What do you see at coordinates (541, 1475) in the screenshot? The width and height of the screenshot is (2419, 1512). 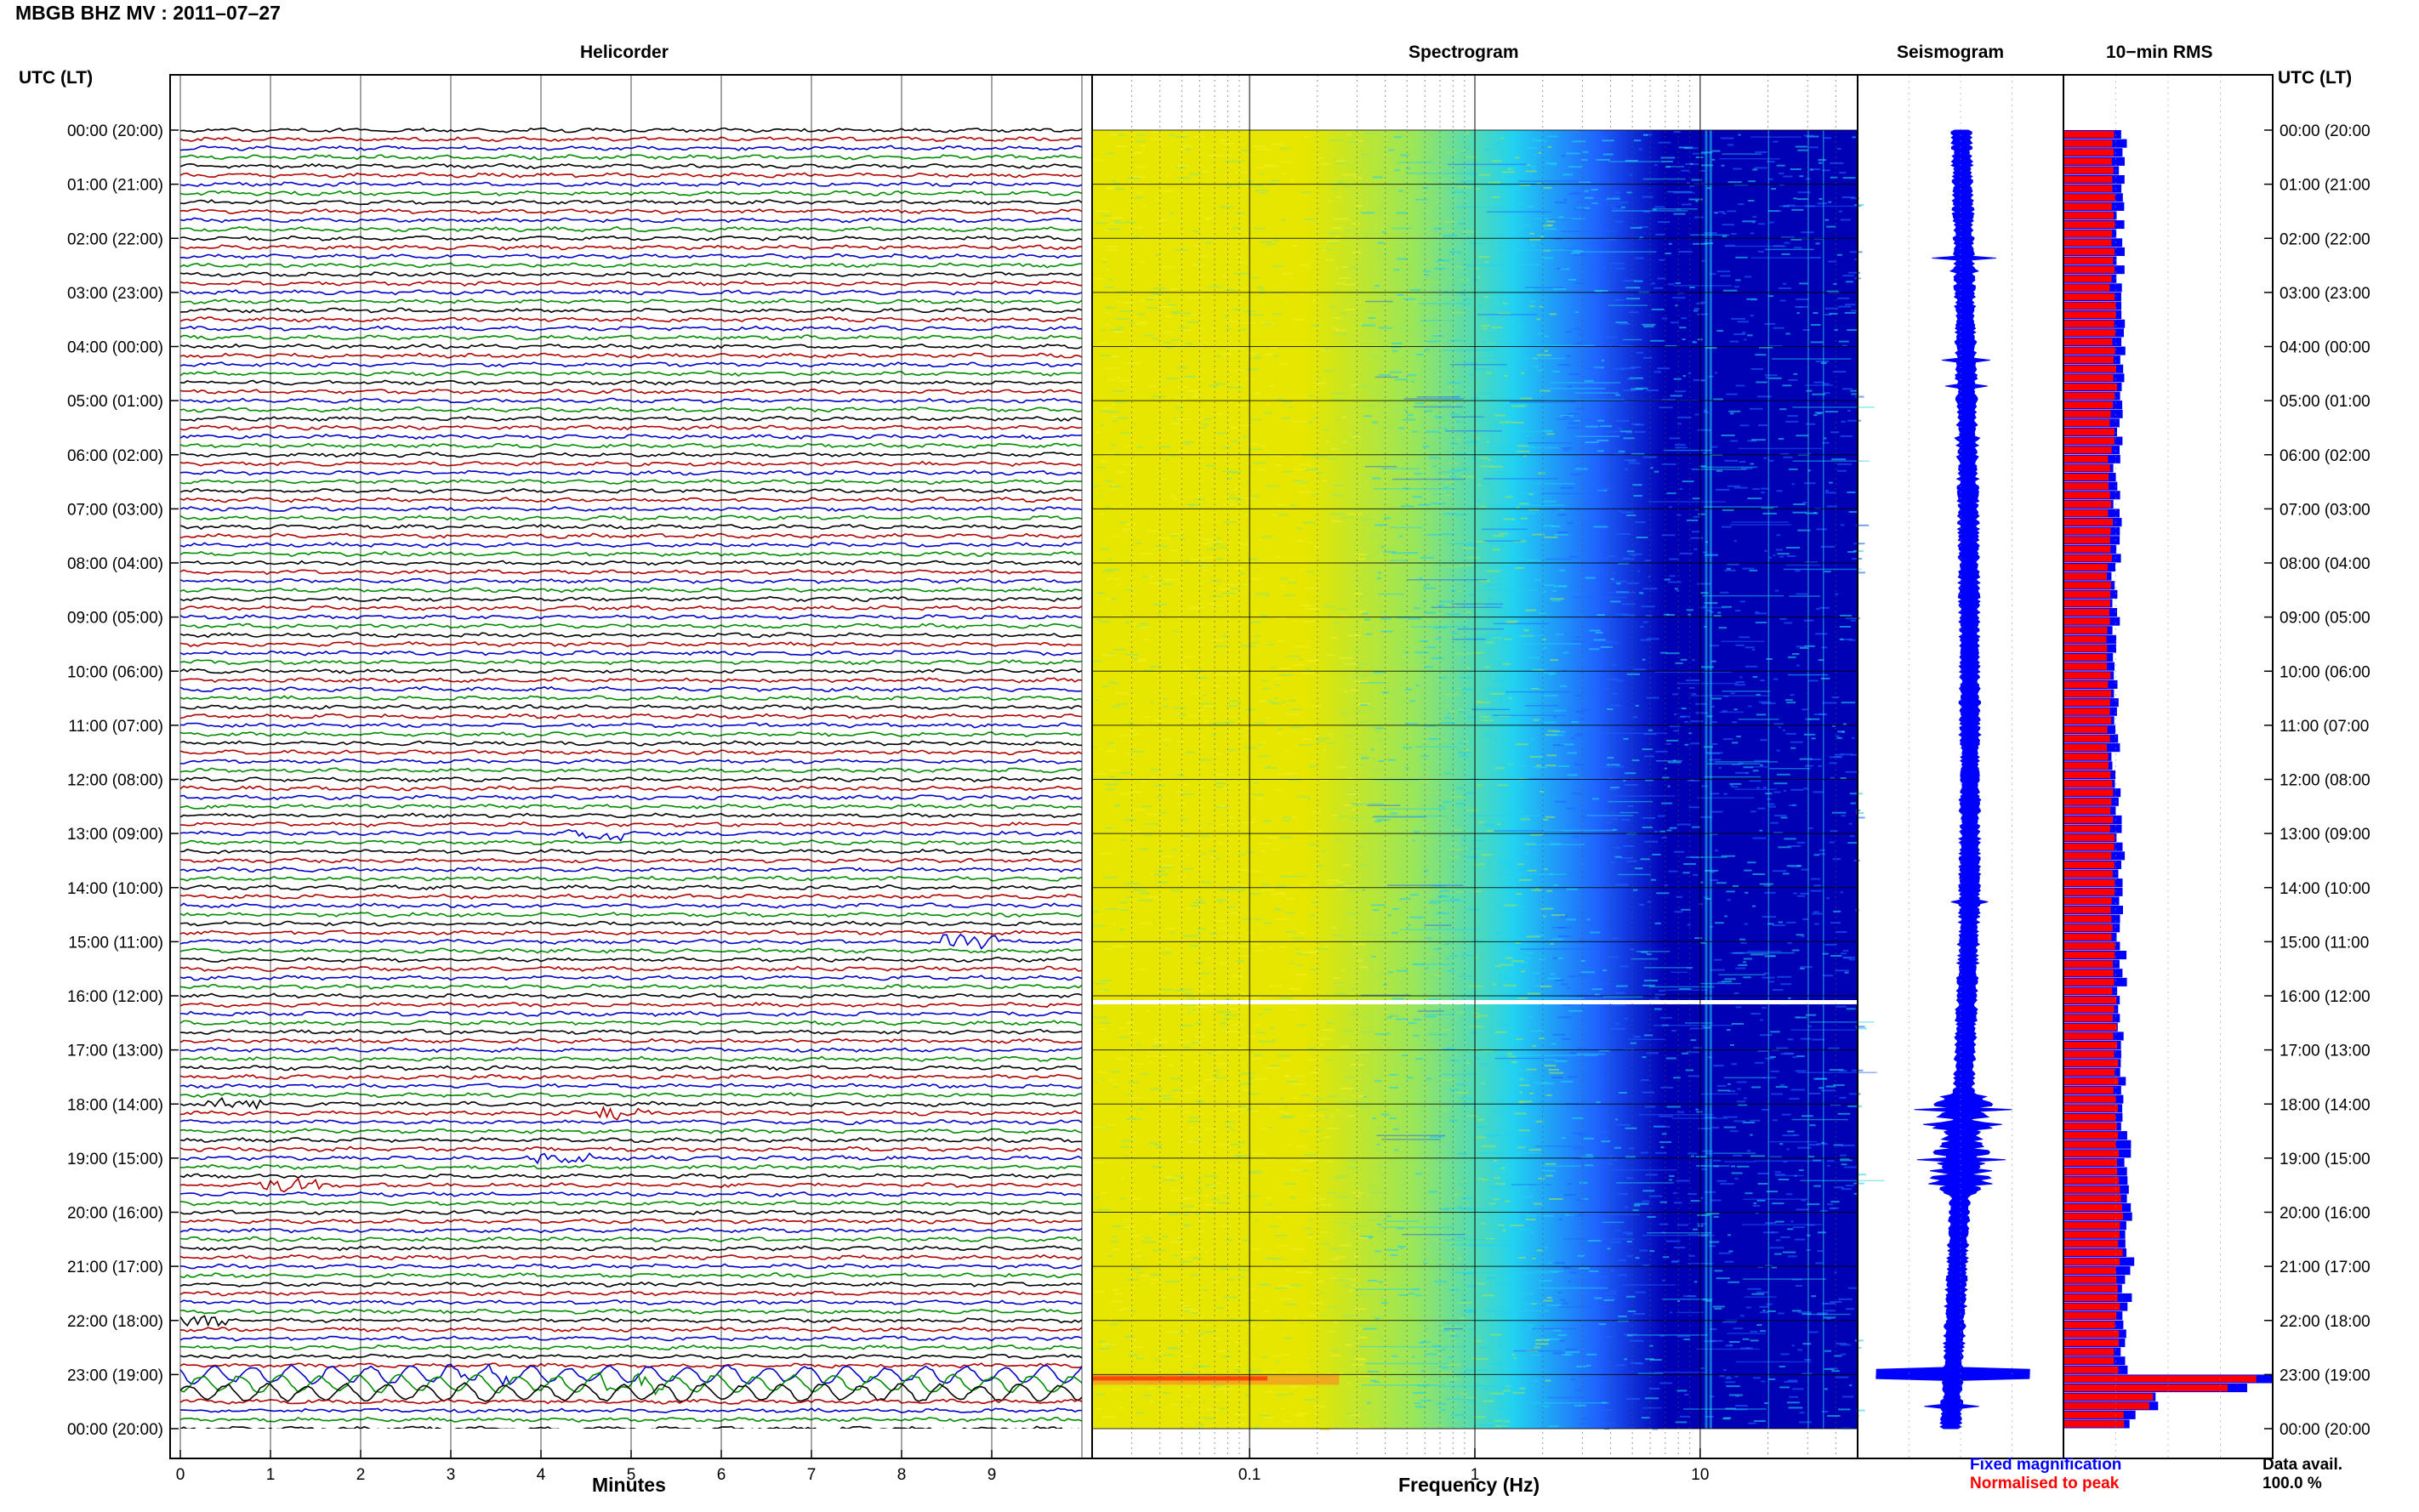 I see `helicorder-tick-label: 4` at bounding box center [541, 1475].